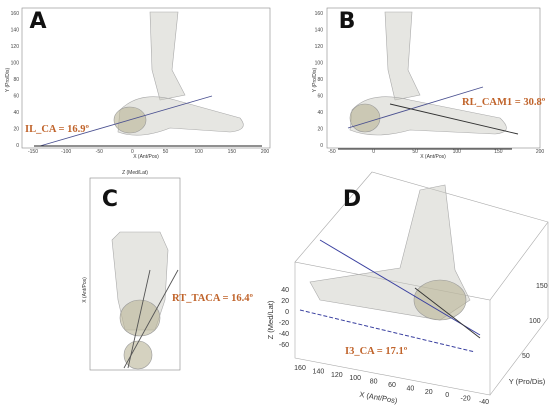  I want to click on panel-c, so click(135, 274).